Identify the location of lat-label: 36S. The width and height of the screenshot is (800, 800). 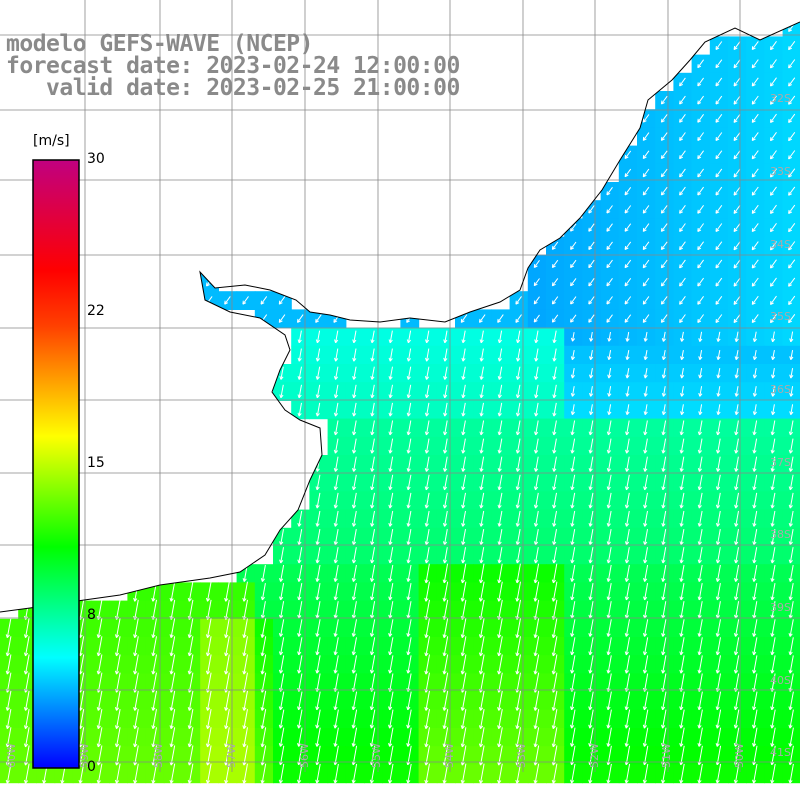
(780, 389).